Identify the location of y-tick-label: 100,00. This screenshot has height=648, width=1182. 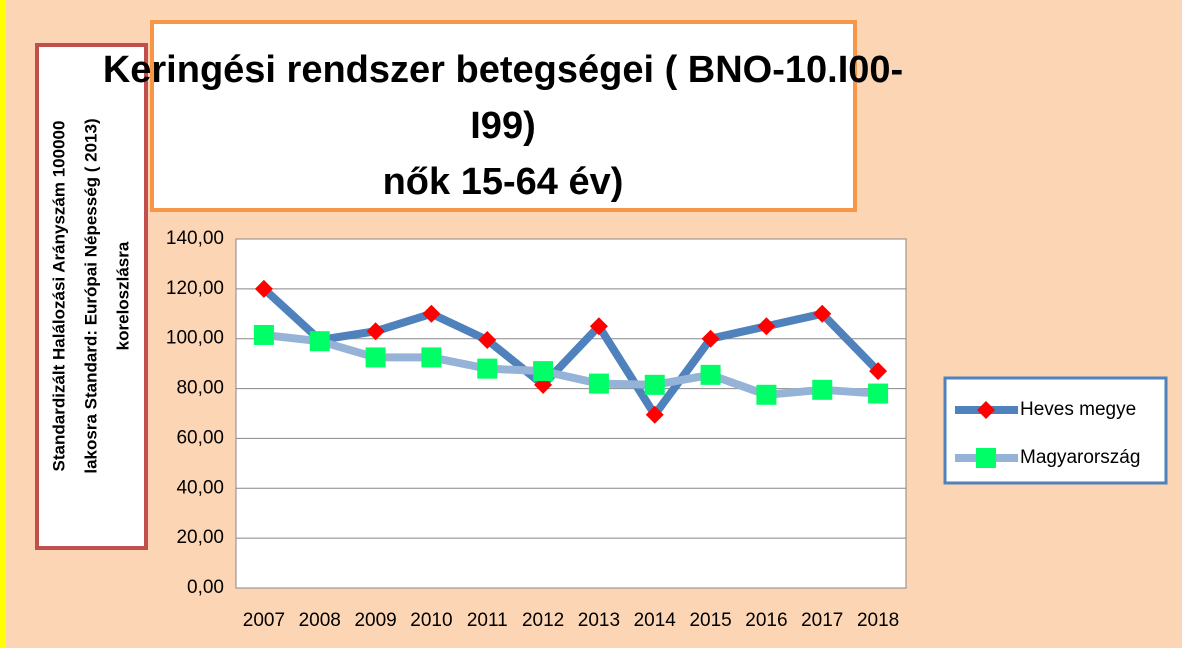
(195, 338).